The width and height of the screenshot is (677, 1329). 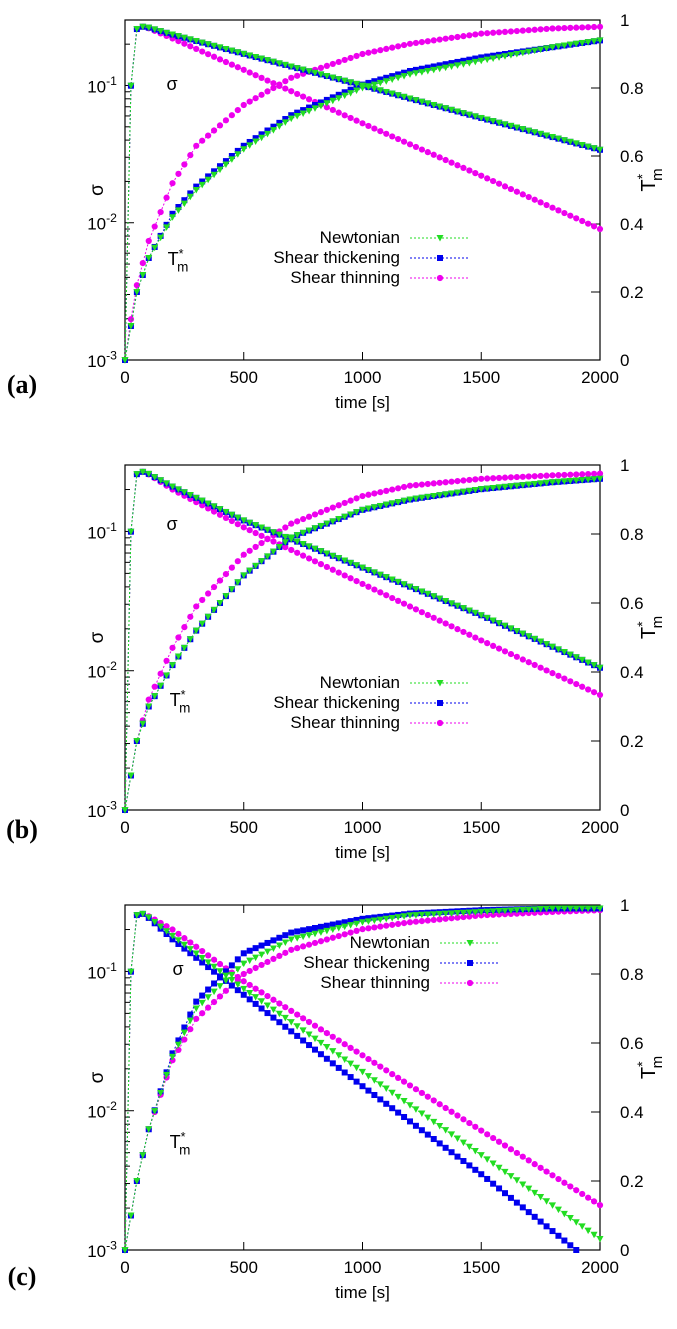 What do you see at coordinates (102, 531) in the screenshot?
I see `y-left-tick-label: 10-1` at bounding box center [102, 531].